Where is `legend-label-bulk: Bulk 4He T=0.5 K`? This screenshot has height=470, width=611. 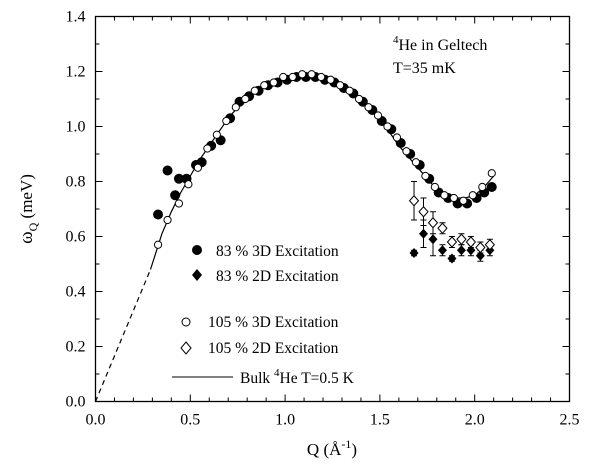
legend-label-bulk: Bulk 4He T=0.5 K is located at coordinates (297, 377).